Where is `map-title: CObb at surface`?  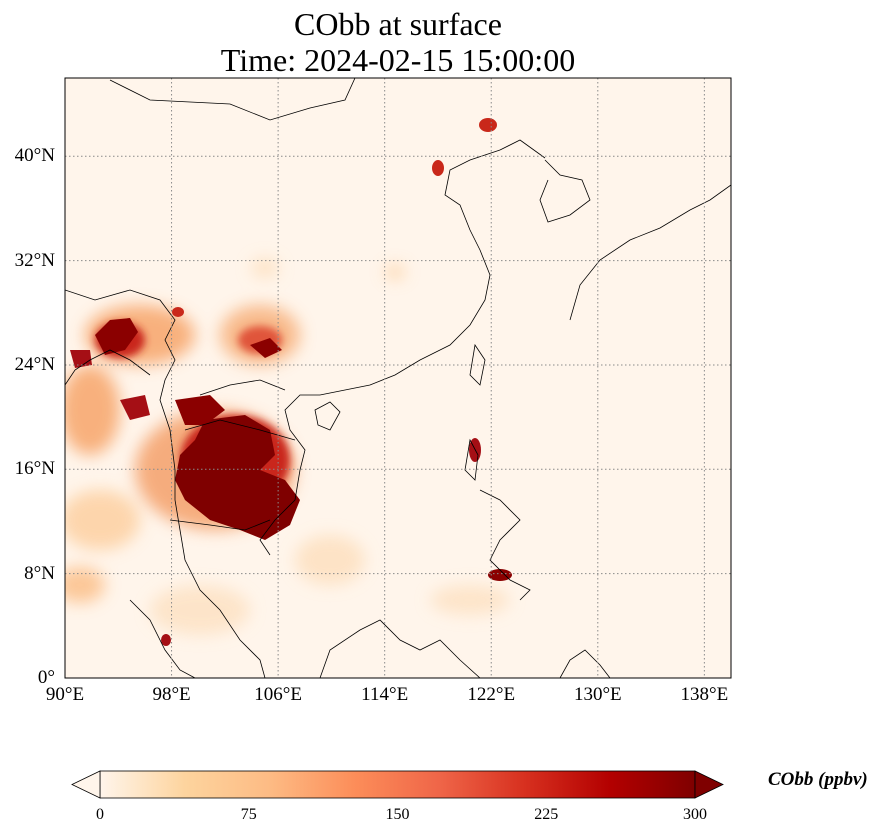 map-title: CObb at surface is located at coordinates (398, 24).